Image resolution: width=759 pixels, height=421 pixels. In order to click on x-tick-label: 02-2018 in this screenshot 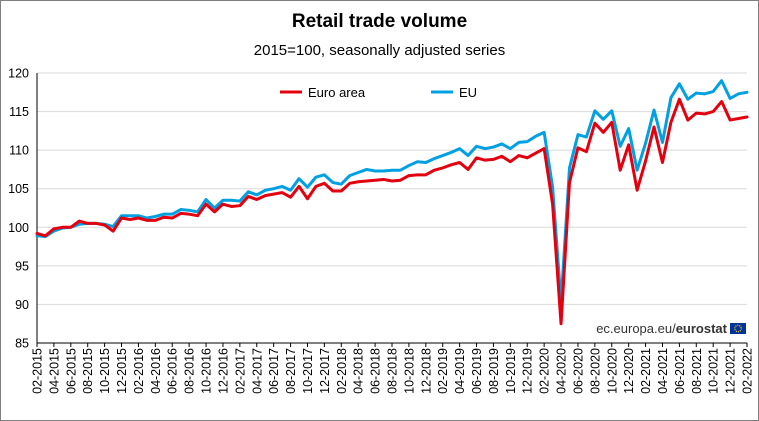, I will do `click(342, 371)`.